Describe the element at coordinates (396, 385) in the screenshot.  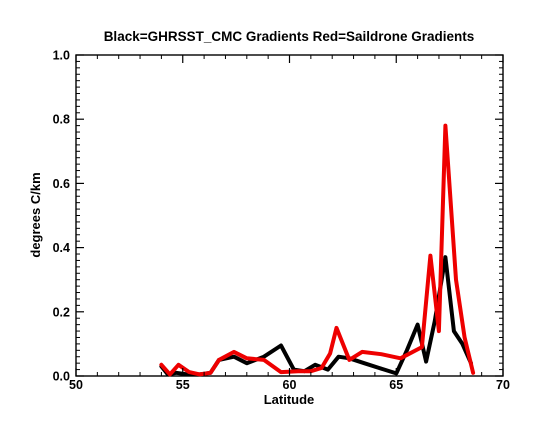
I see `x-tick-label: 65` at that location.